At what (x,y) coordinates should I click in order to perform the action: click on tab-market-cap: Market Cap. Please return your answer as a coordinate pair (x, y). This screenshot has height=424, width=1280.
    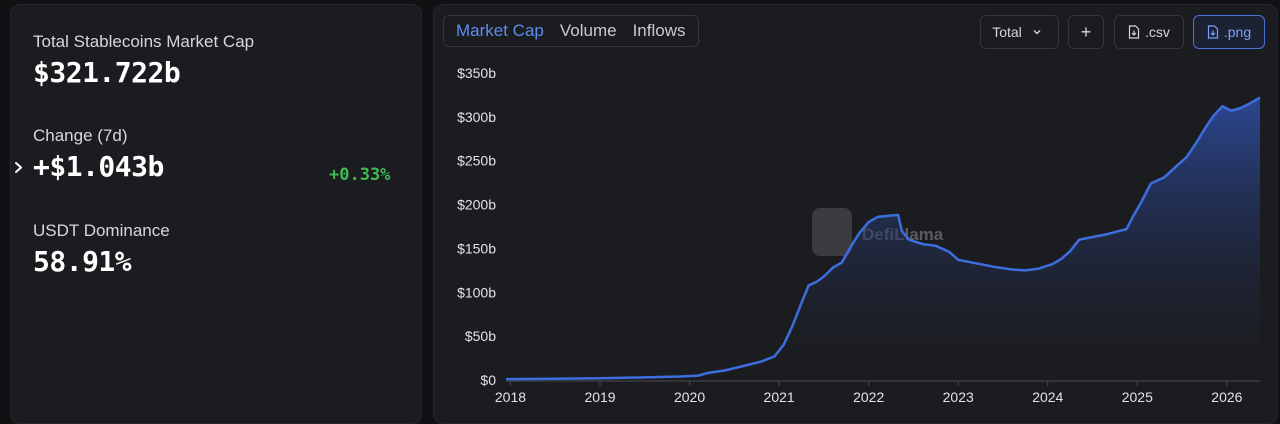
    Looking at the image, I should click on (500, 30).